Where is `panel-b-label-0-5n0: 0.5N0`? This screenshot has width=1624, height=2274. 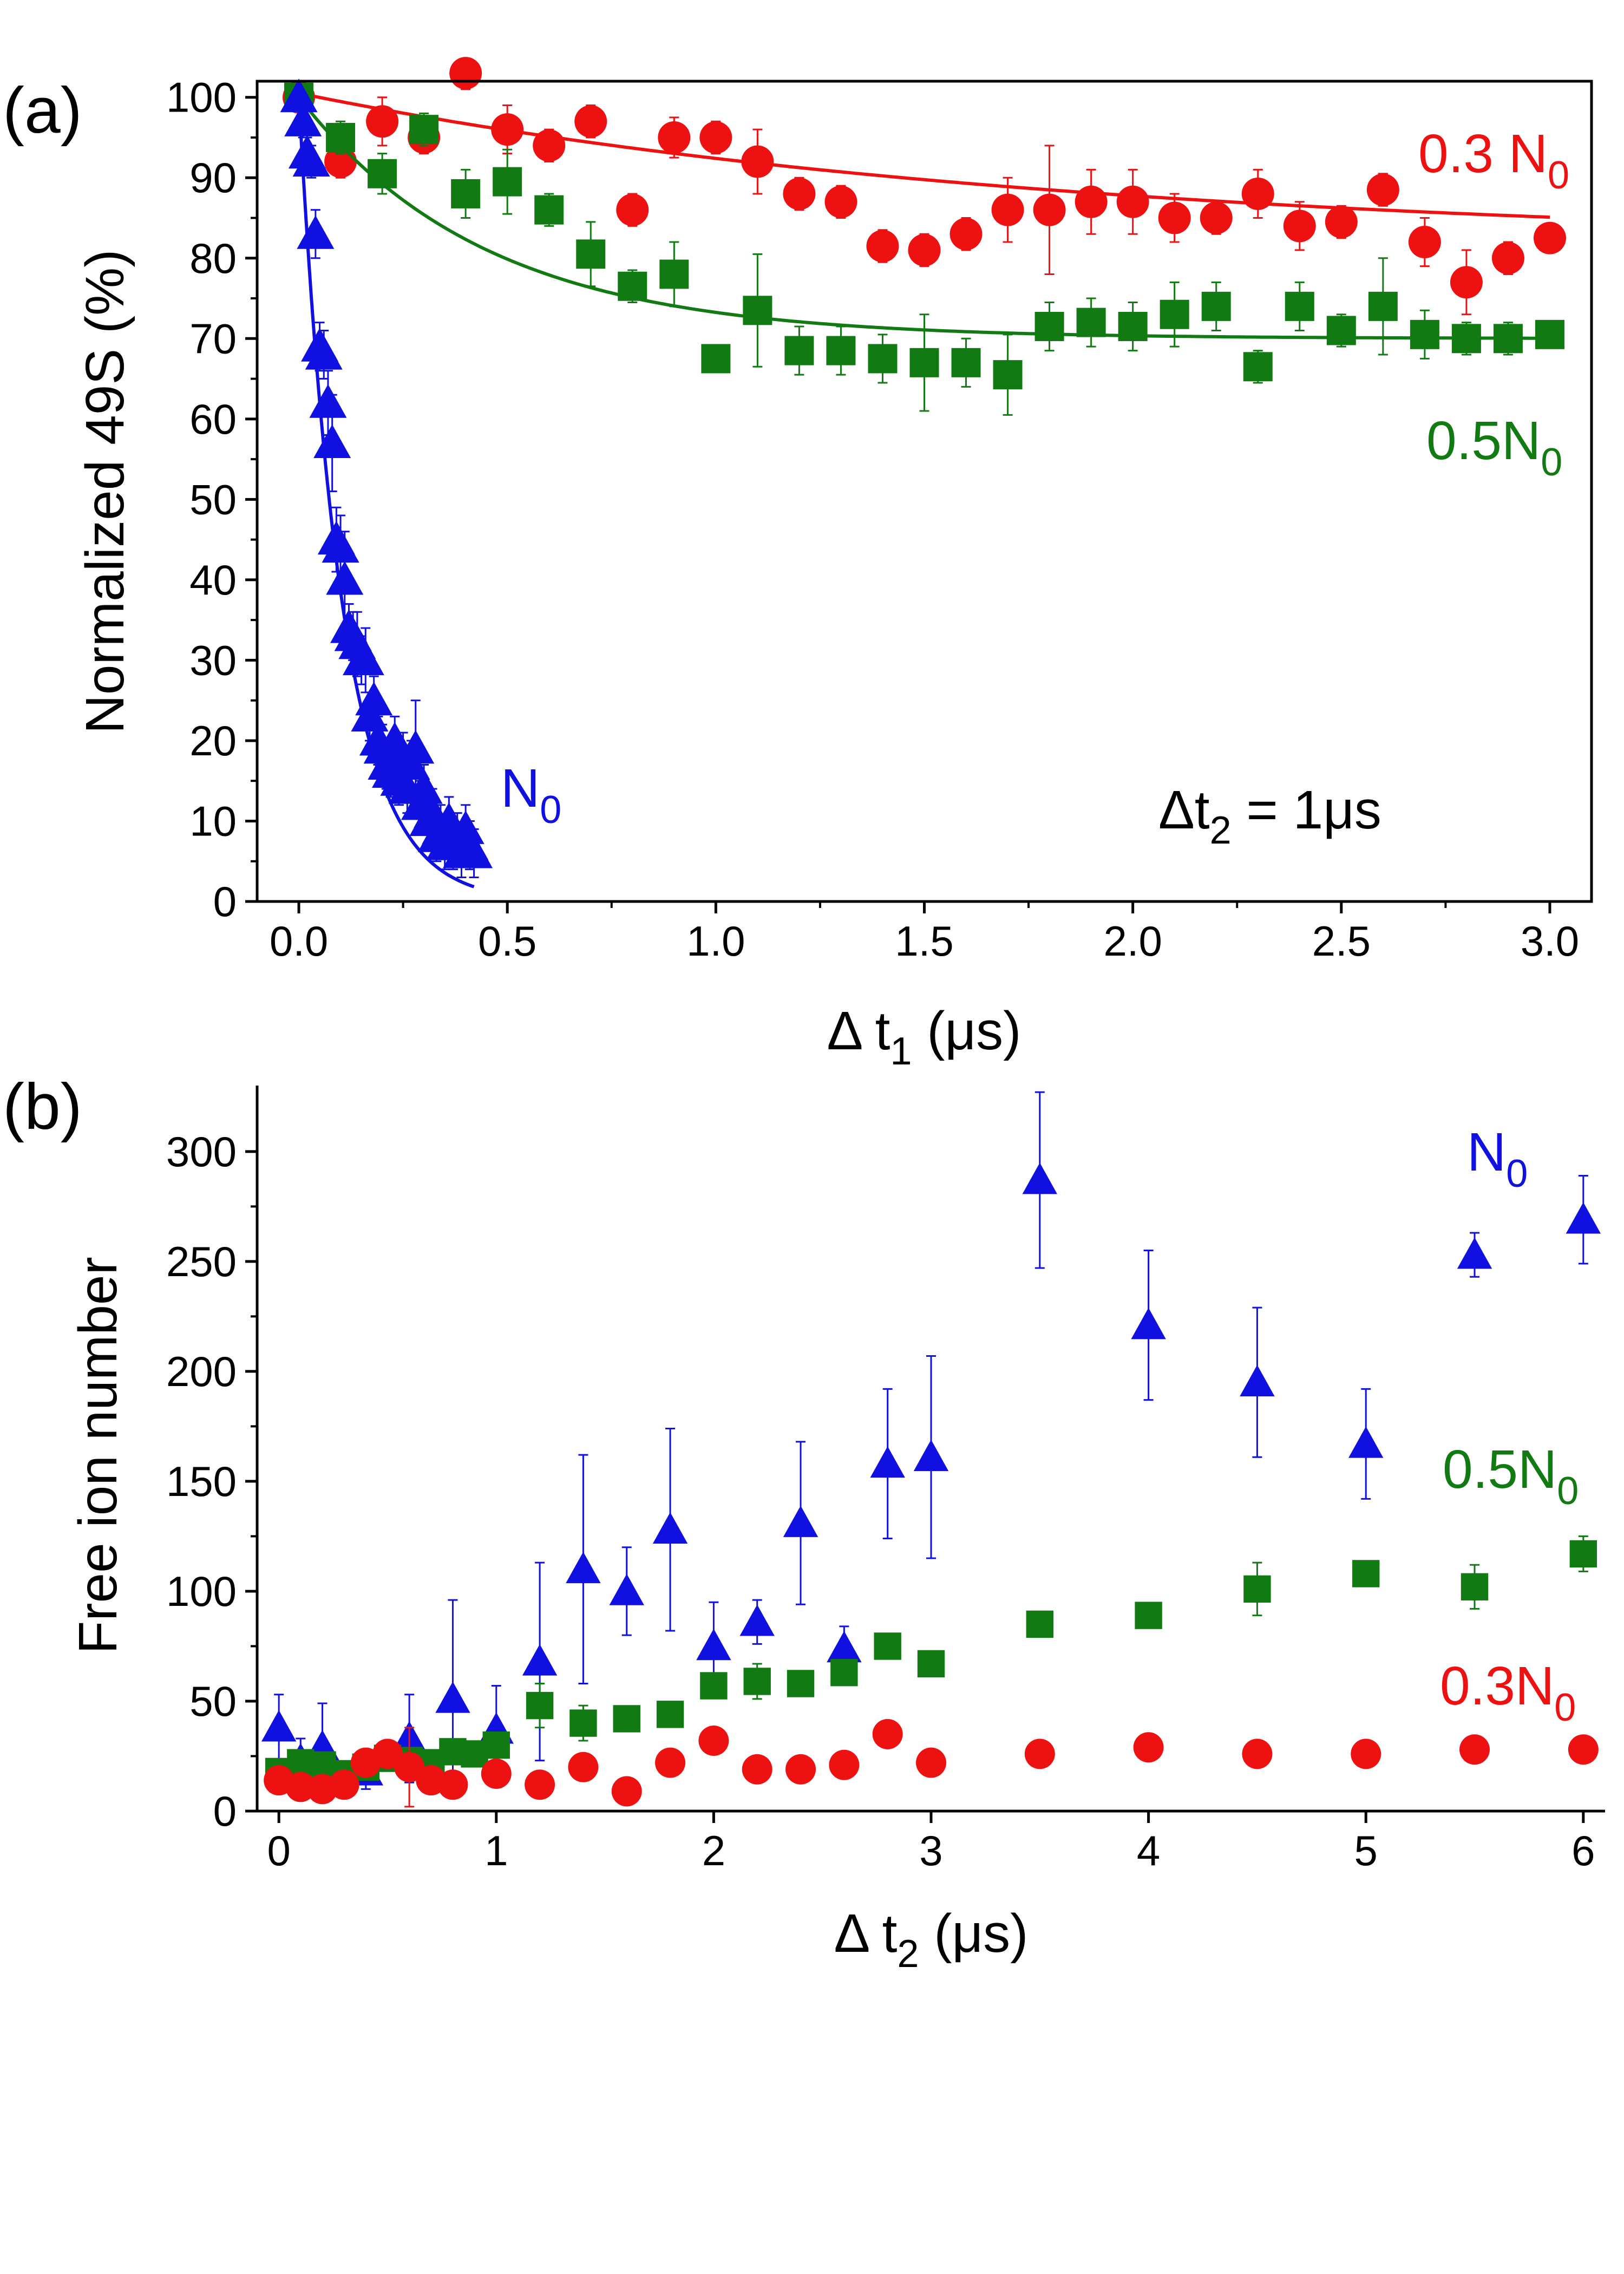 panel-b-label-0-5n0: 0.5N0 is located at coordinates (1511, 1476).